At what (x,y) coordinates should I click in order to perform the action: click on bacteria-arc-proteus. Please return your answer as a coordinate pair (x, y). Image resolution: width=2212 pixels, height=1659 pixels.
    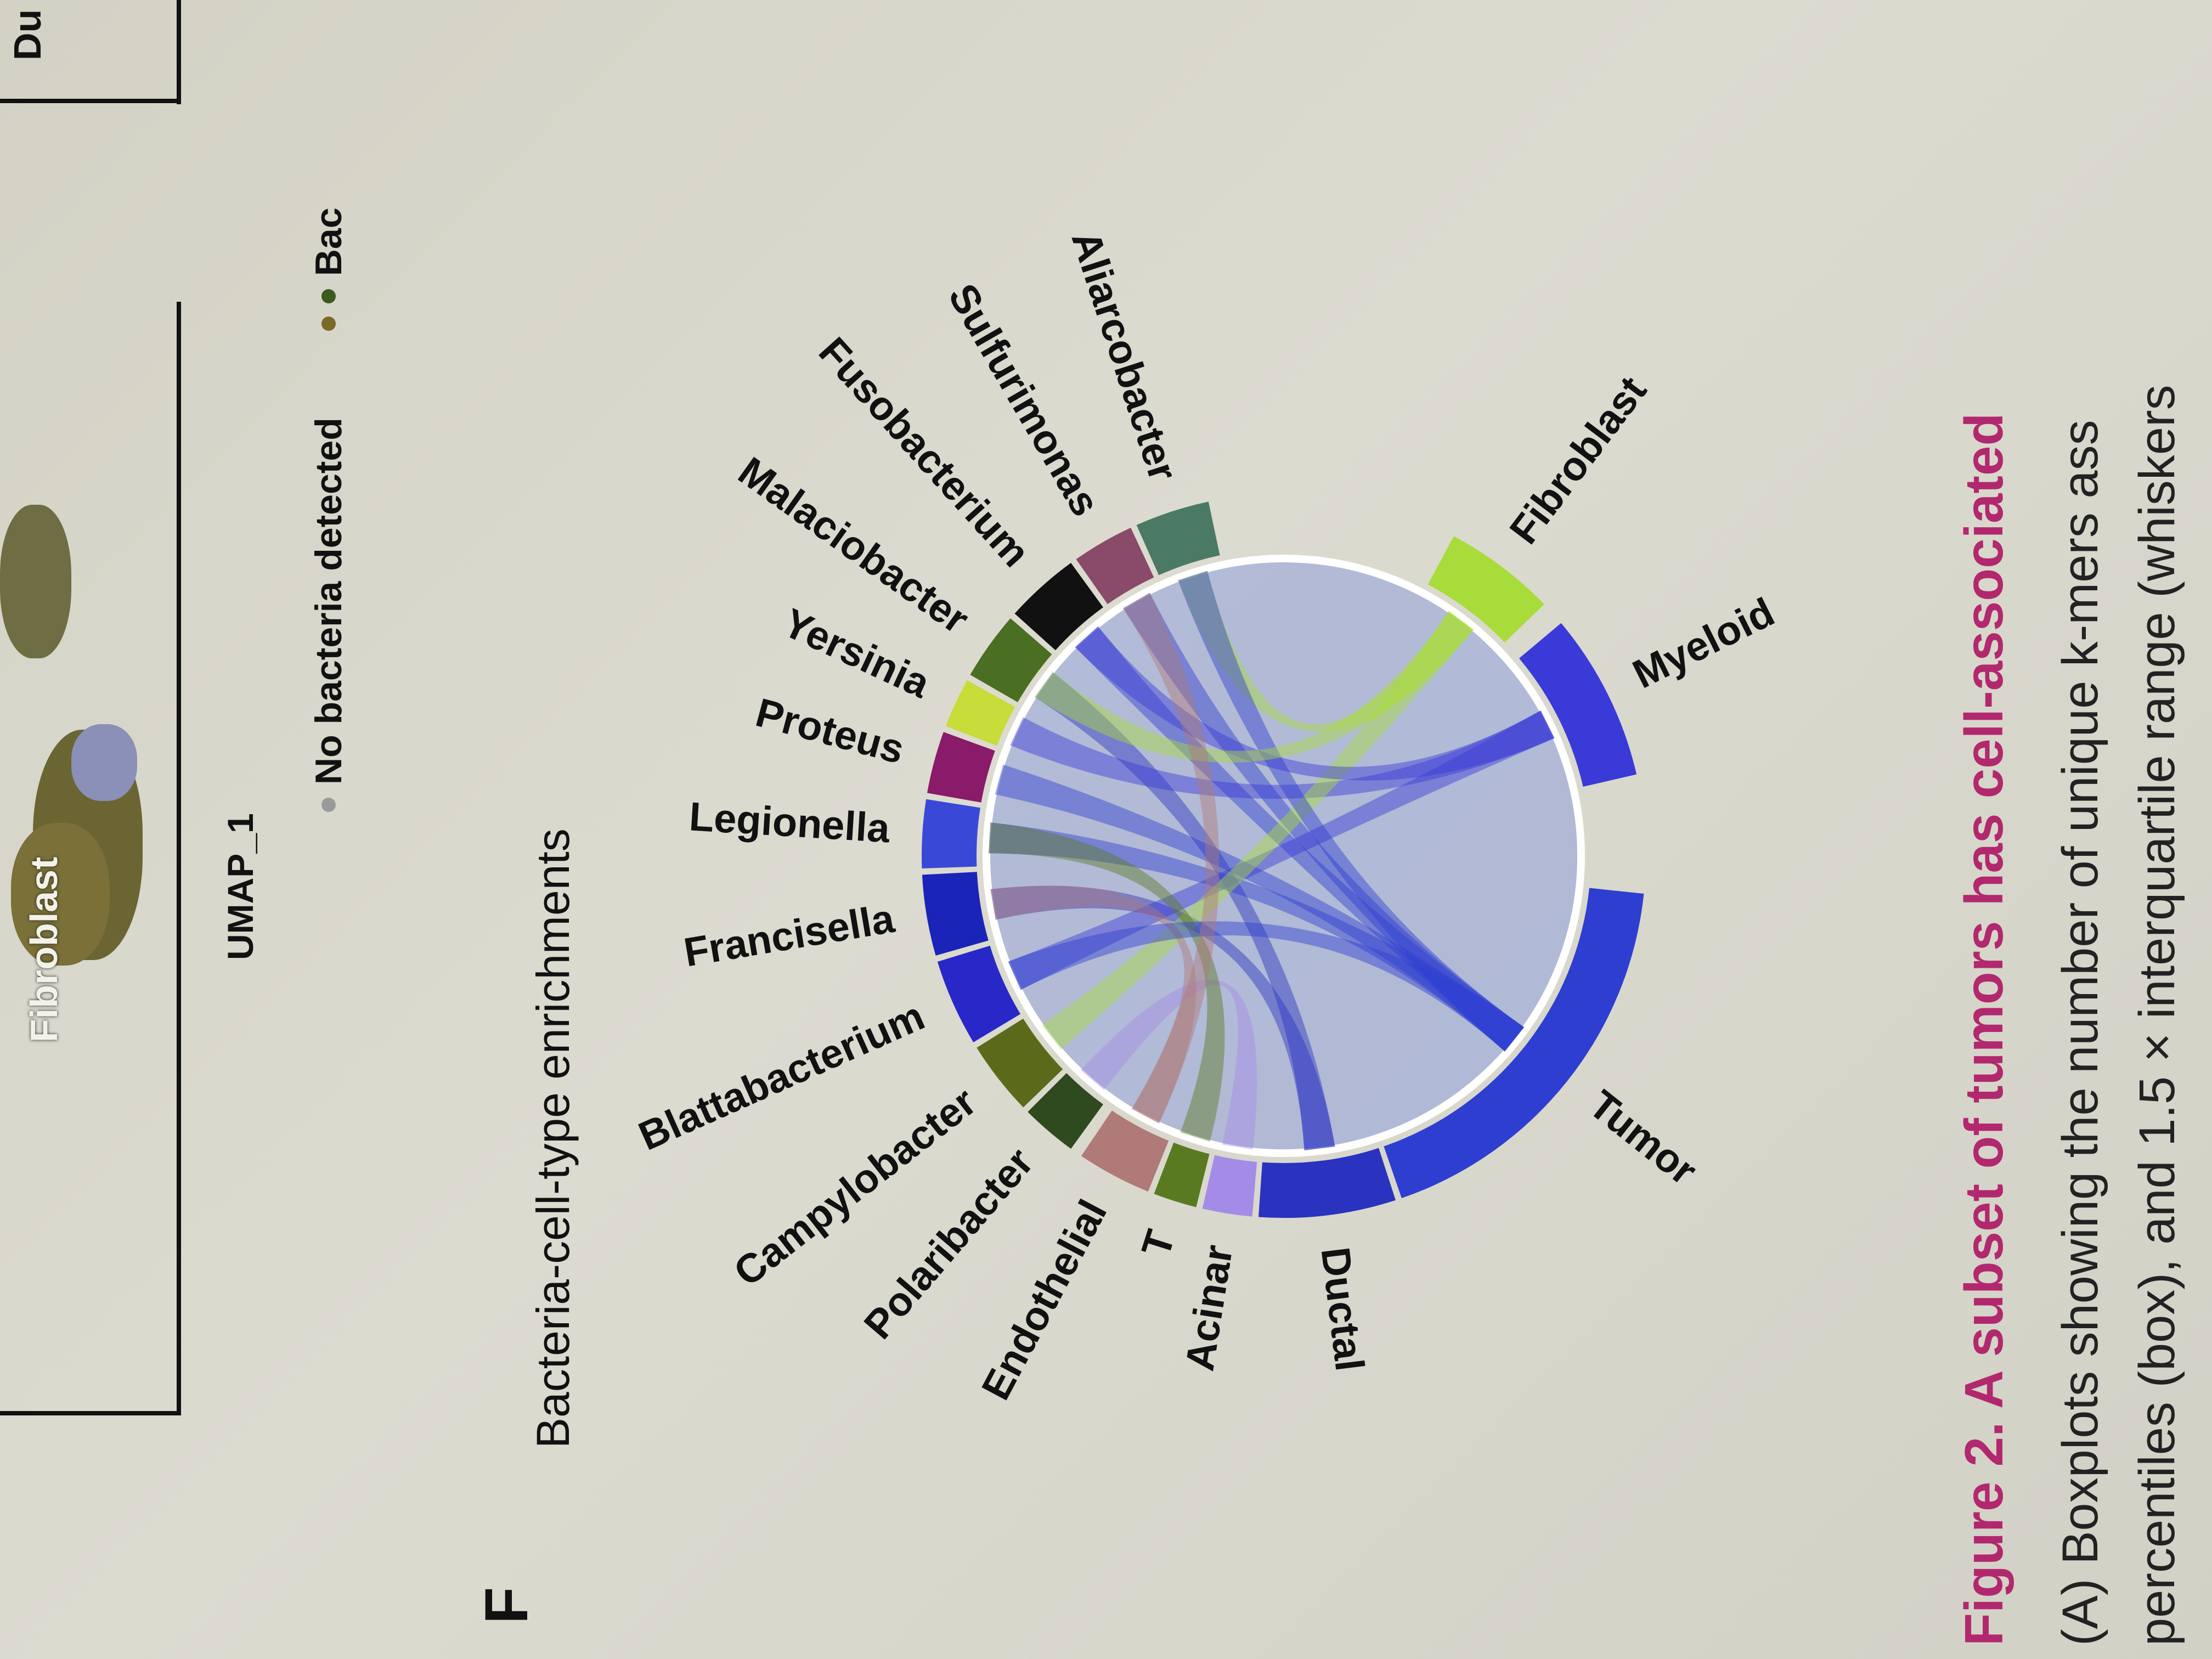
    Looking at the image, I should click on (961, 768).